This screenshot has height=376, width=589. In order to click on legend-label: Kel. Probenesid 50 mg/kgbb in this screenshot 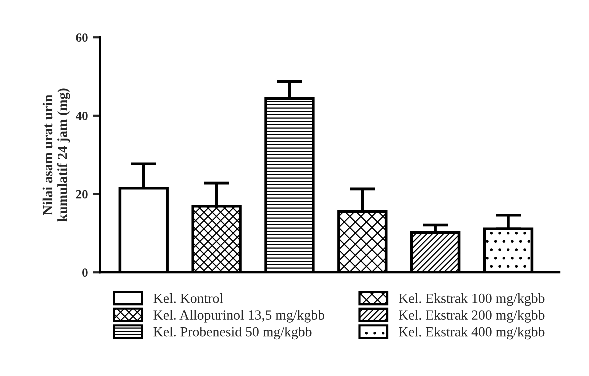, I will do `click(233, 333)`.